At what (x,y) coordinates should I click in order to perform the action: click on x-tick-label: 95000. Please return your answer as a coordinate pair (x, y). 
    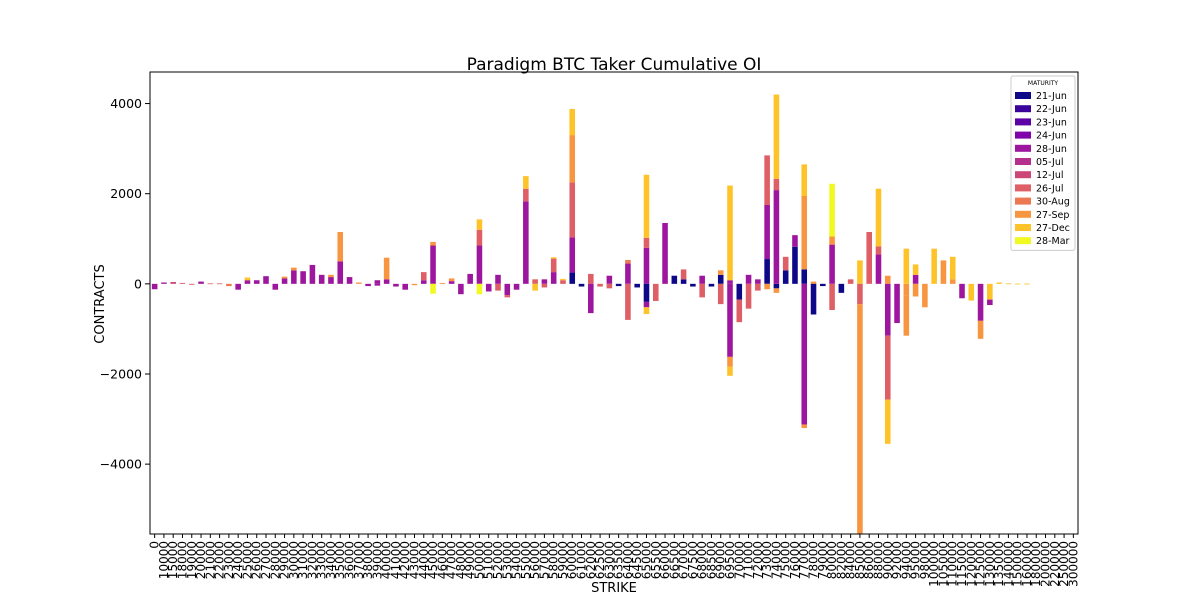
    Looking at the image, I should click on (916, 560).